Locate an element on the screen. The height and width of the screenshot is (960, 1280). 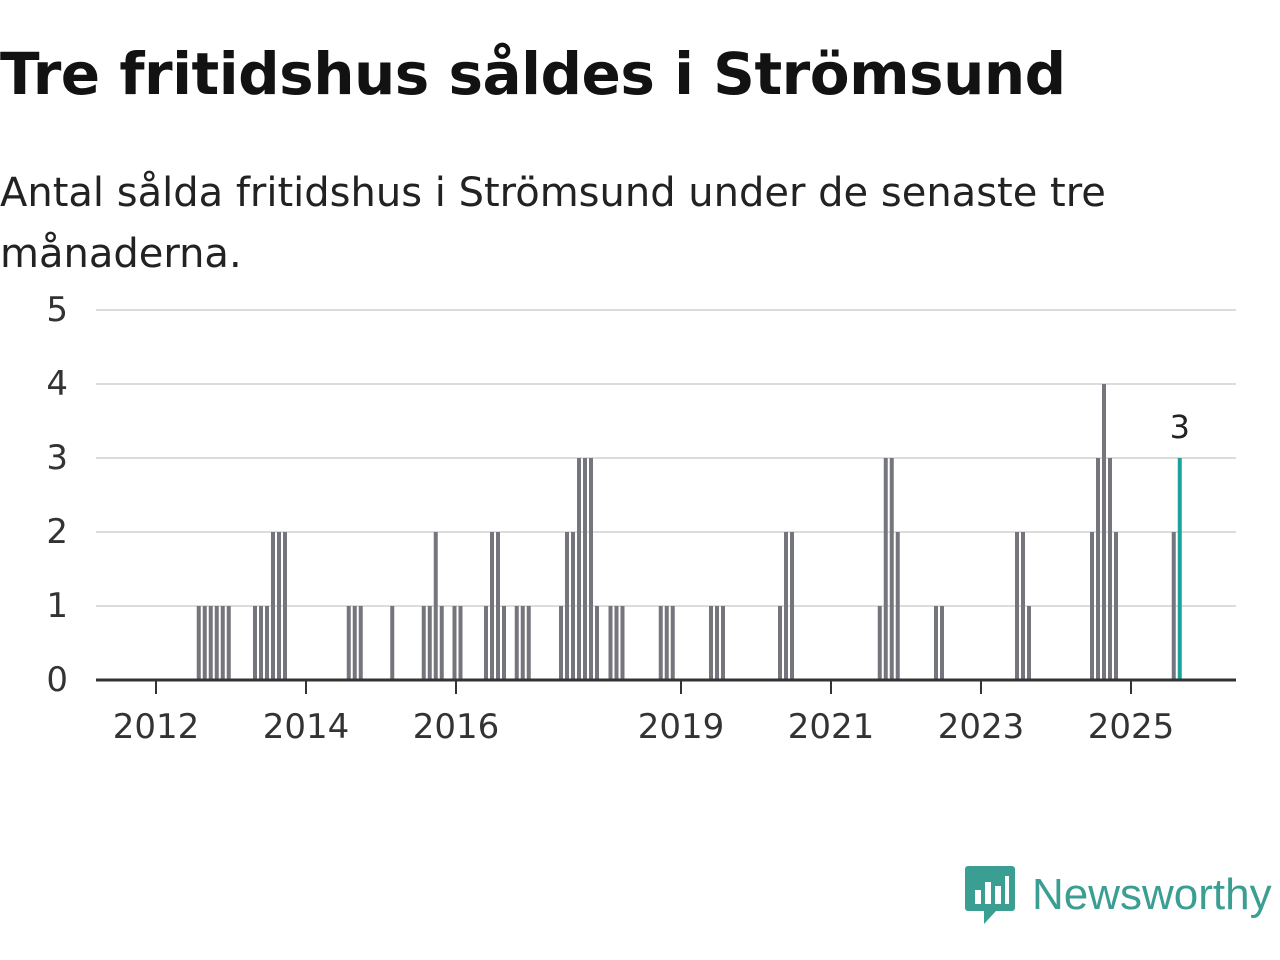
axes is located at coordinates (666, 686).